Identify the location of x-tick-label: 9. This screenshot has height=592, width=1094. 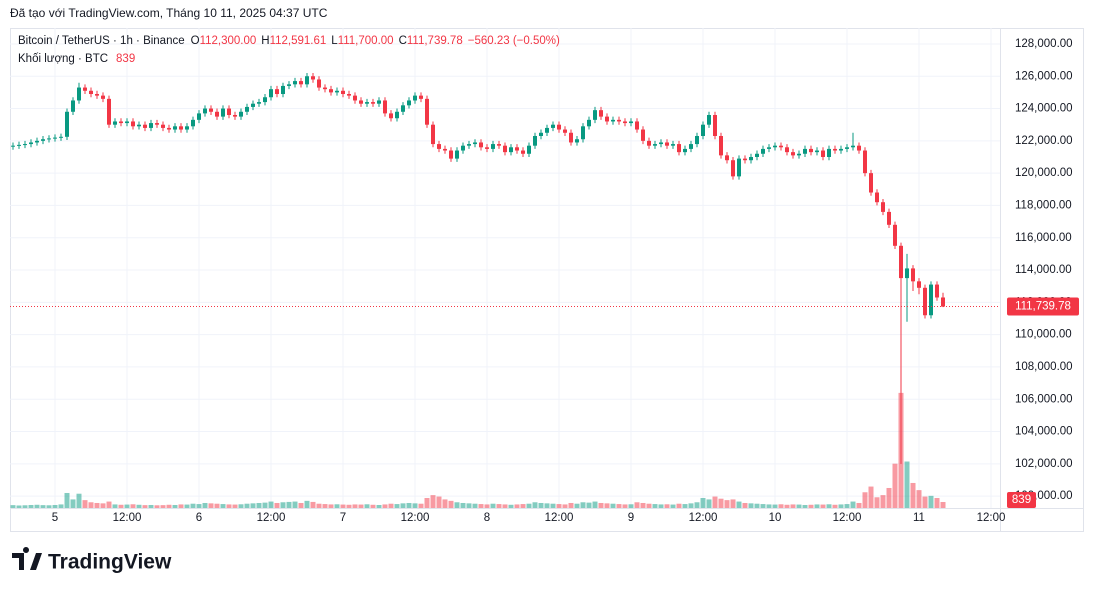
(631, 518).